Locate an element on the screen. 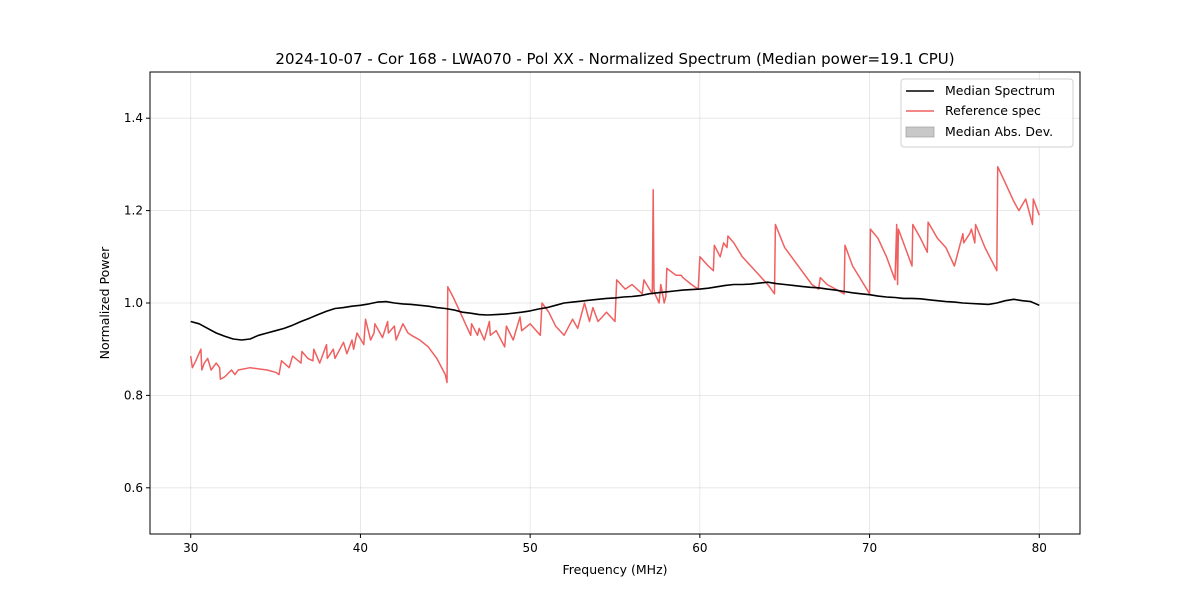 This screenshot has width=1200, height=600. x-axis-label: Frequency (MHz) is located at coordinates (614, 569).